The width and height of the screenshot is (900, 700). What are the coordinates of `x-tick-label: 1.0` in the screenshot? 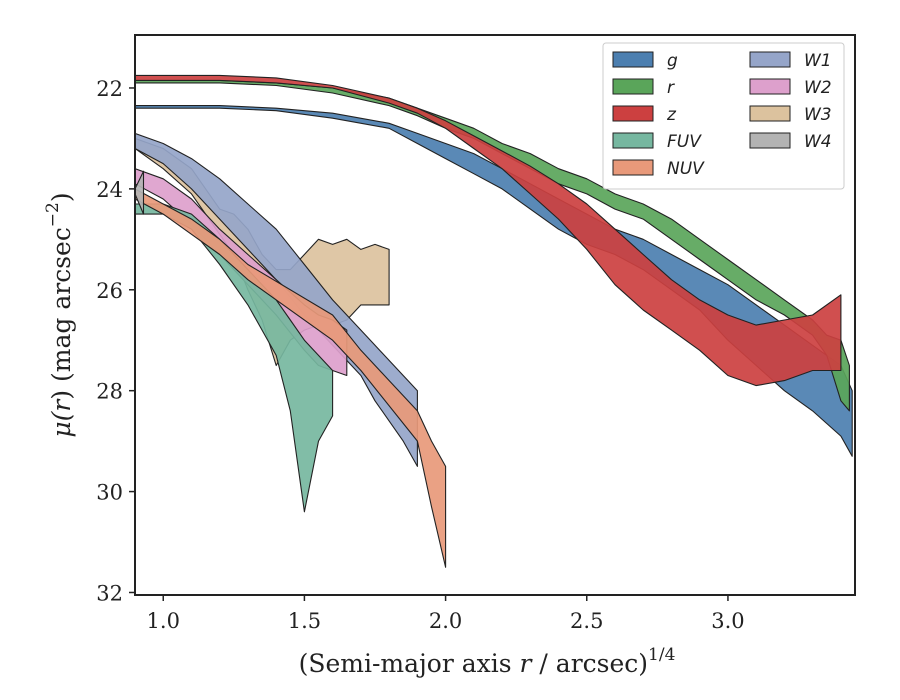 It's located at (163, 621).